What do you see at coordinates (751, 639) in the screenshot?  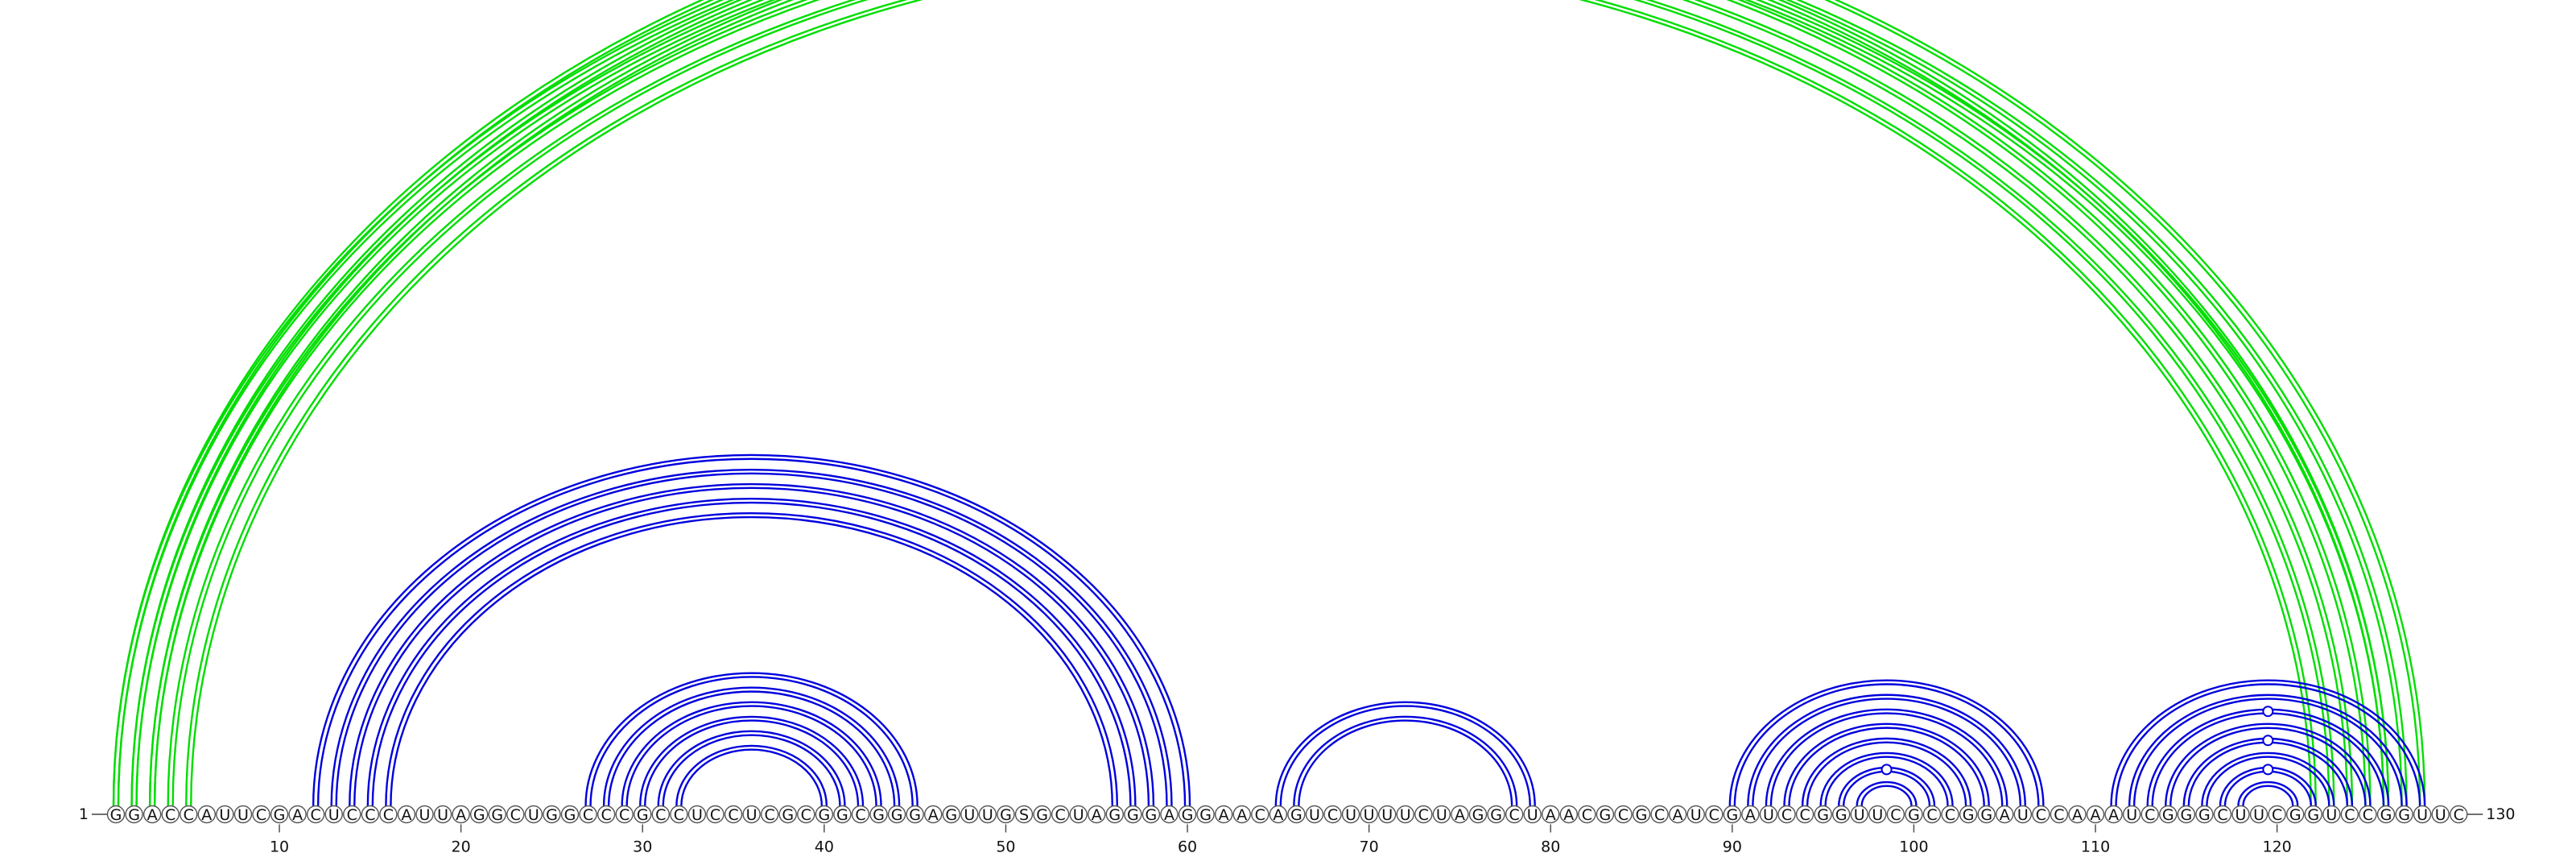 I see `arc-helix3-pair2-strand1` at bounding box center [751, 639].